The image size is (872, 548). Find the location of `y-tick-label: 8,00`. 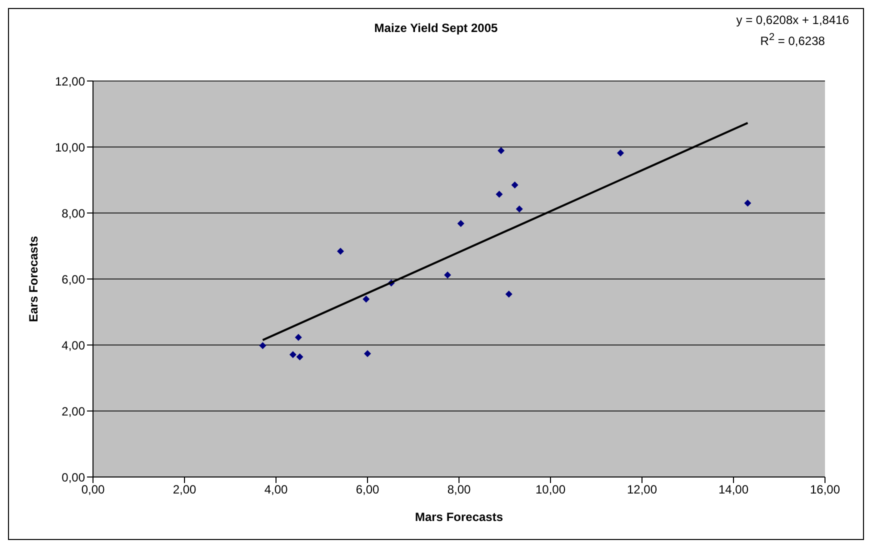

y-tick-label: 8,00 is located at coordinates (74, 213).